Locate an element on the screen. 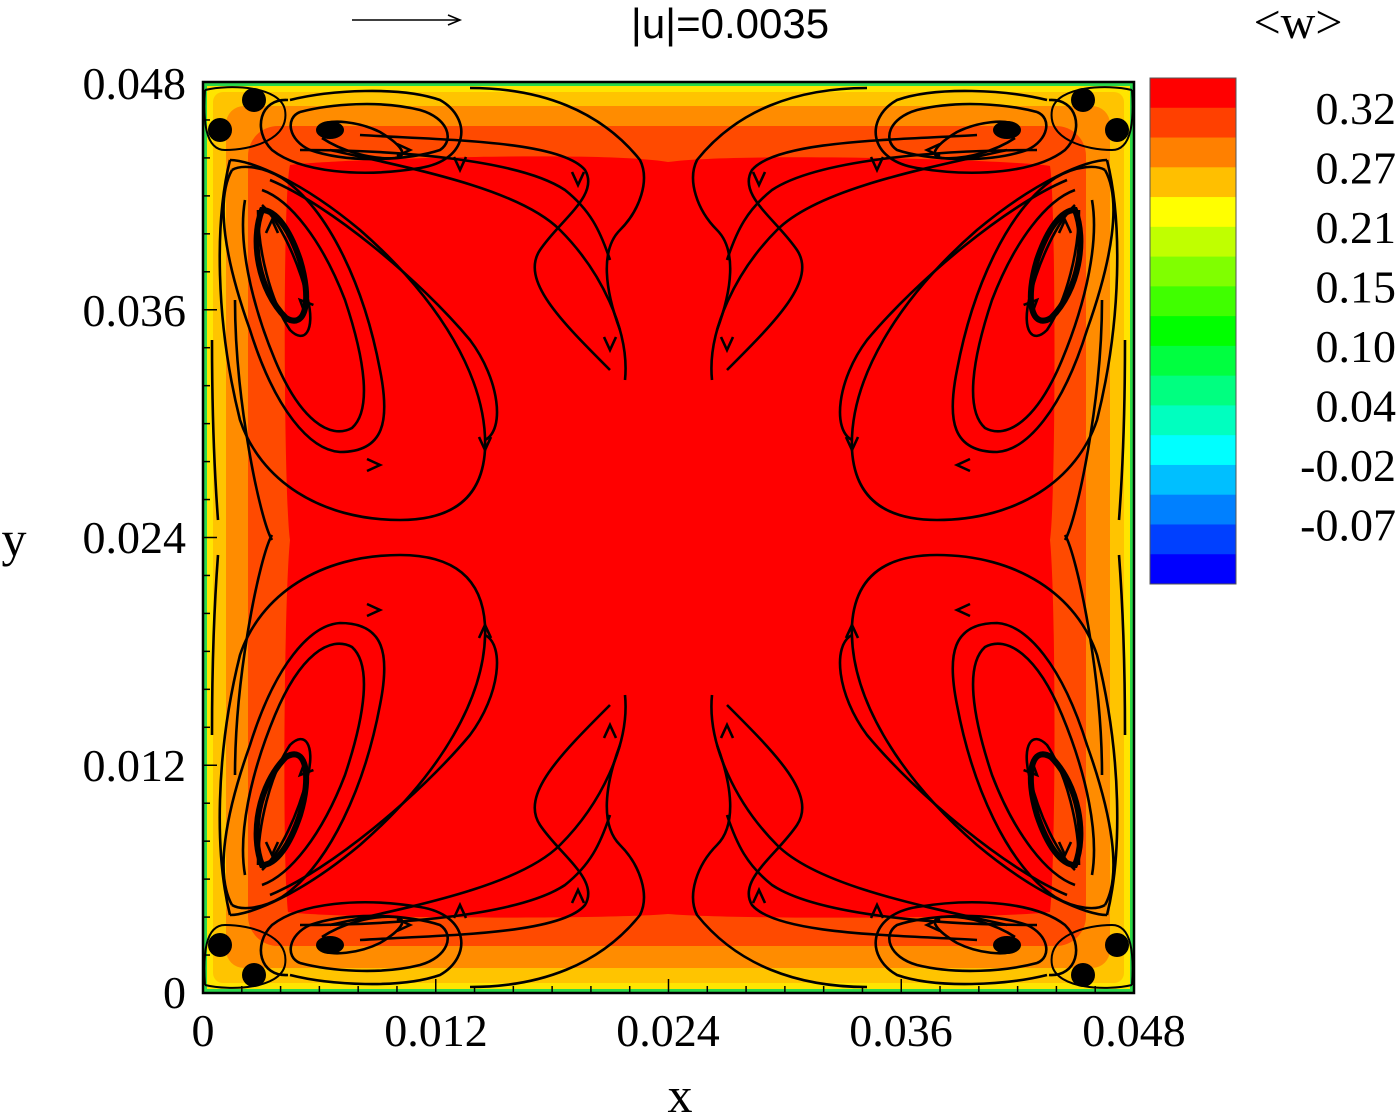 The height and width of the screenshot is (1120, 1400). colorbar-tick-label: 0.15 is located at coordinates (1356, 286).